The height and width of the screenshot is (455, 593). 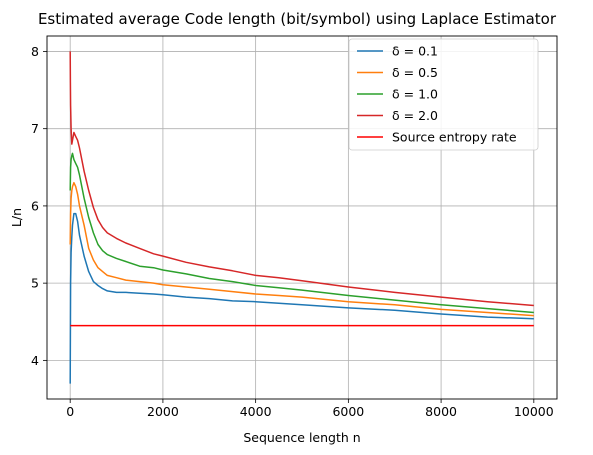 I want to click on x-axis-label: Sequence length n, so click(x=301, y=437).